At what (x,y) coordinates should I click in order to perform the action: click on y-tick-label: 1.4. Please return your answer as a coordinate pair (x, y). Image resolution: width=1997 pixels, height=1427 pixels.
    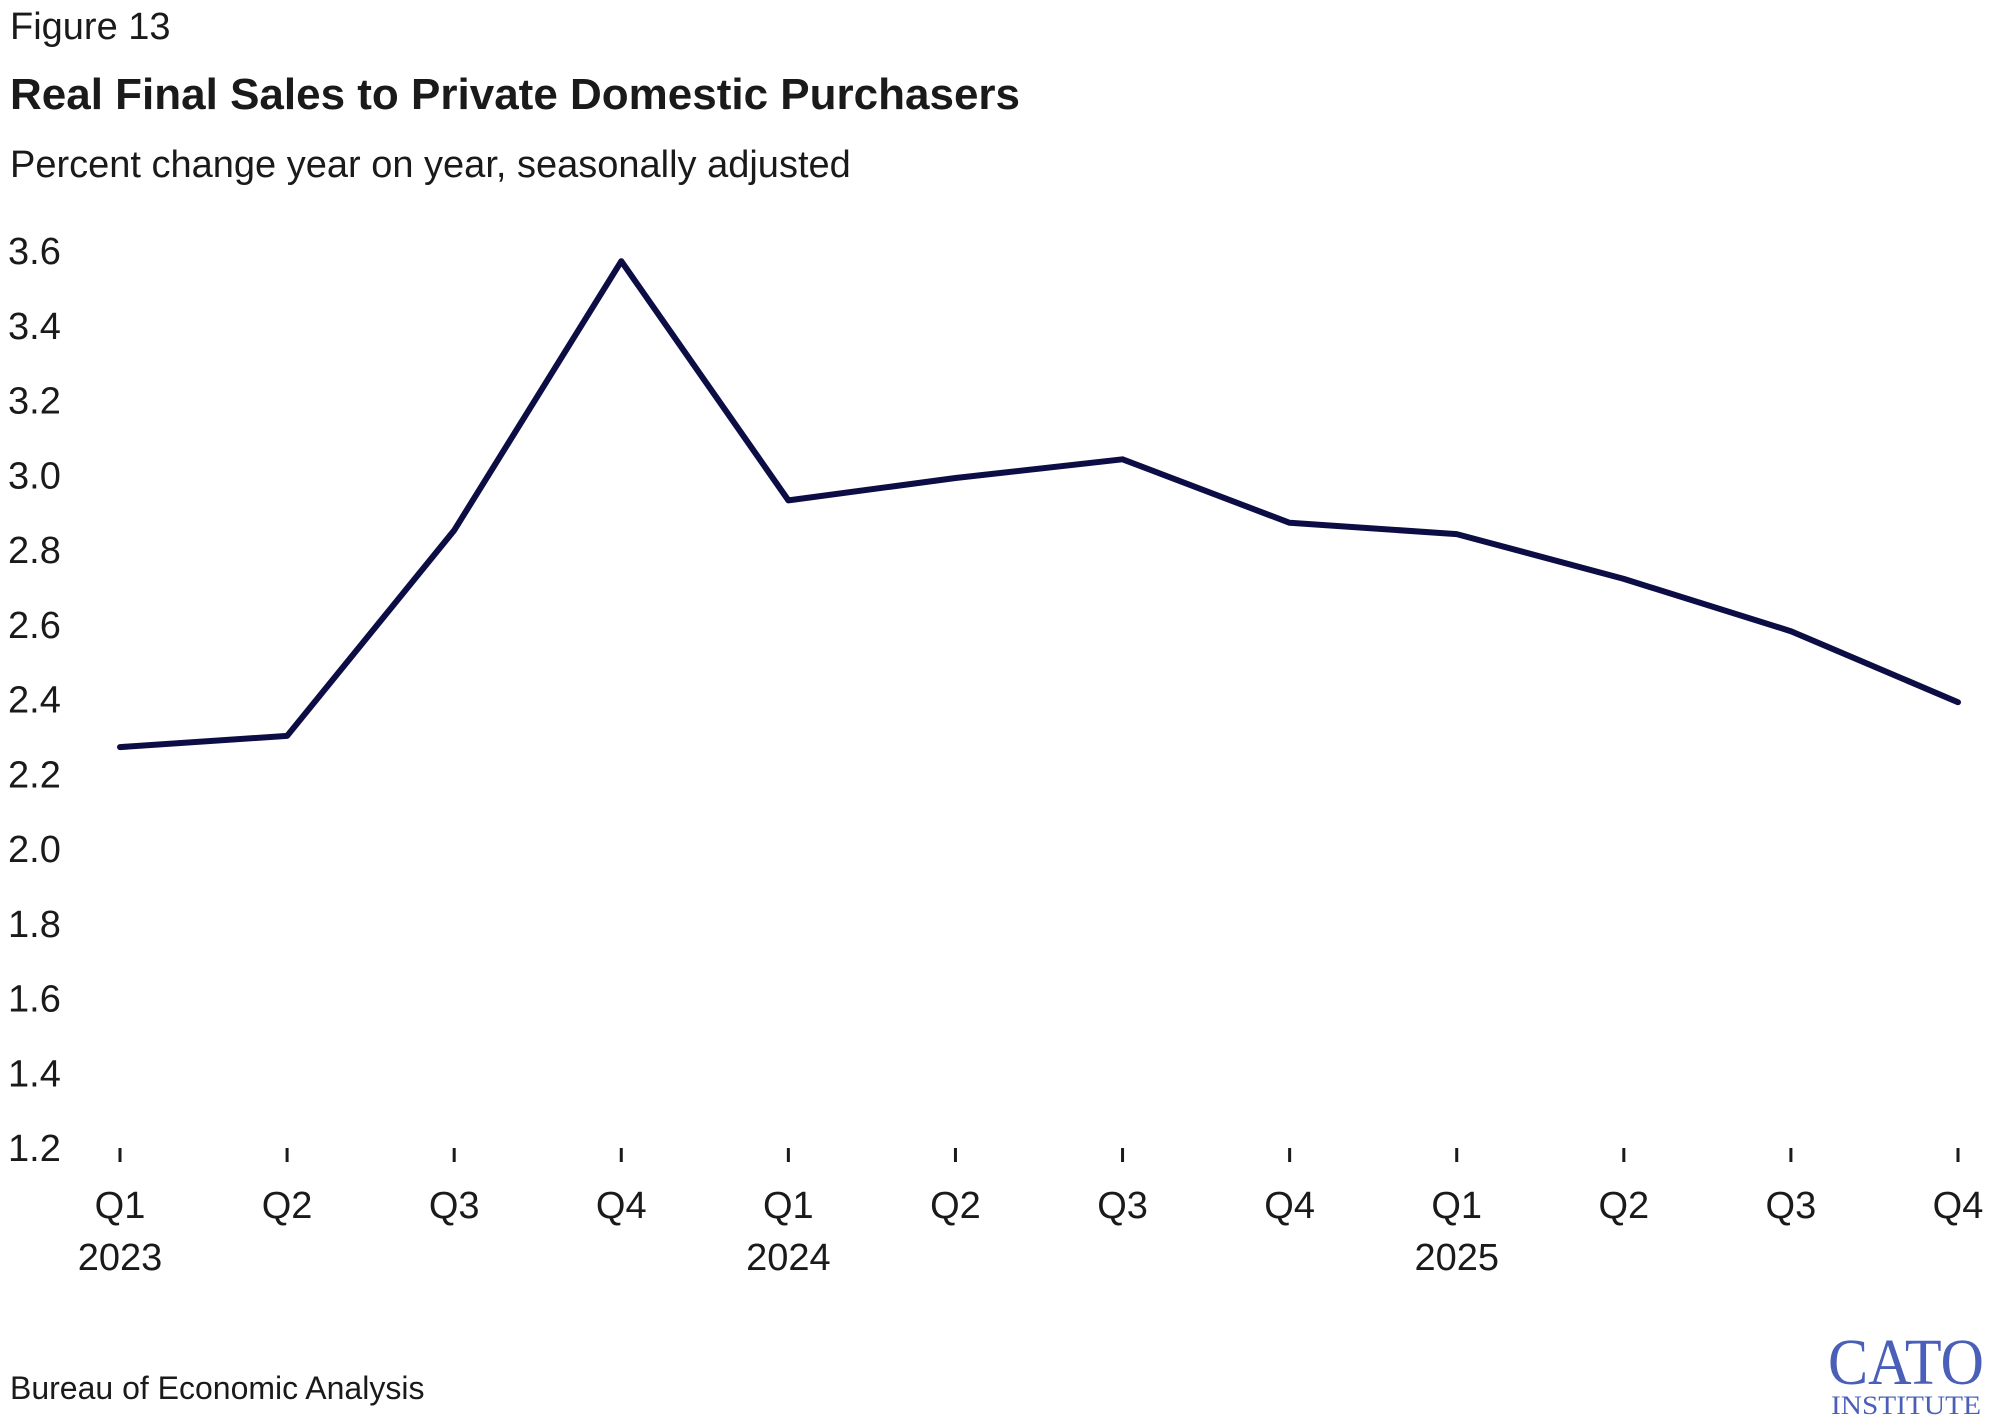
    Looking at the image, I should click on (34, 1074).